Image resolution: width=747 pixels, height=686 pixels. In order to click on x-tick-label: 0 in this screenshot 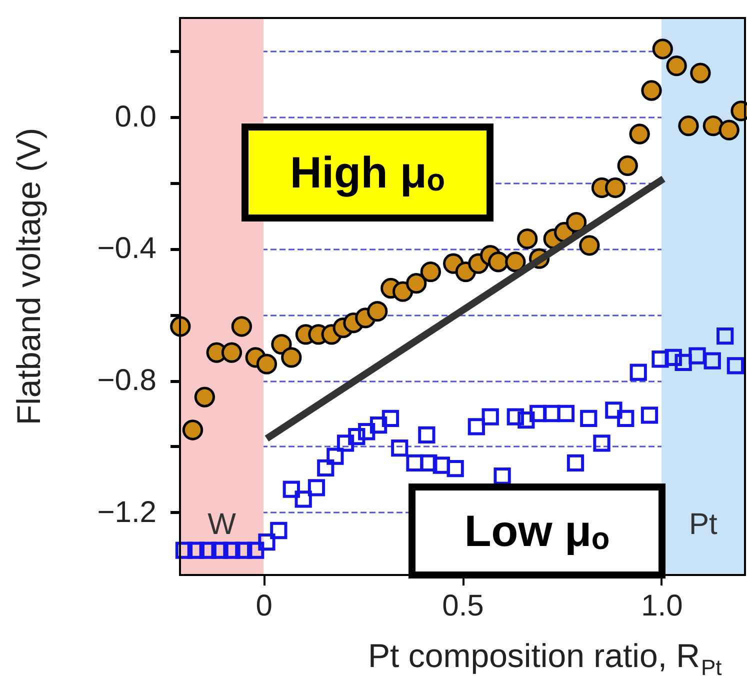, I will do `click(264, 606)`.